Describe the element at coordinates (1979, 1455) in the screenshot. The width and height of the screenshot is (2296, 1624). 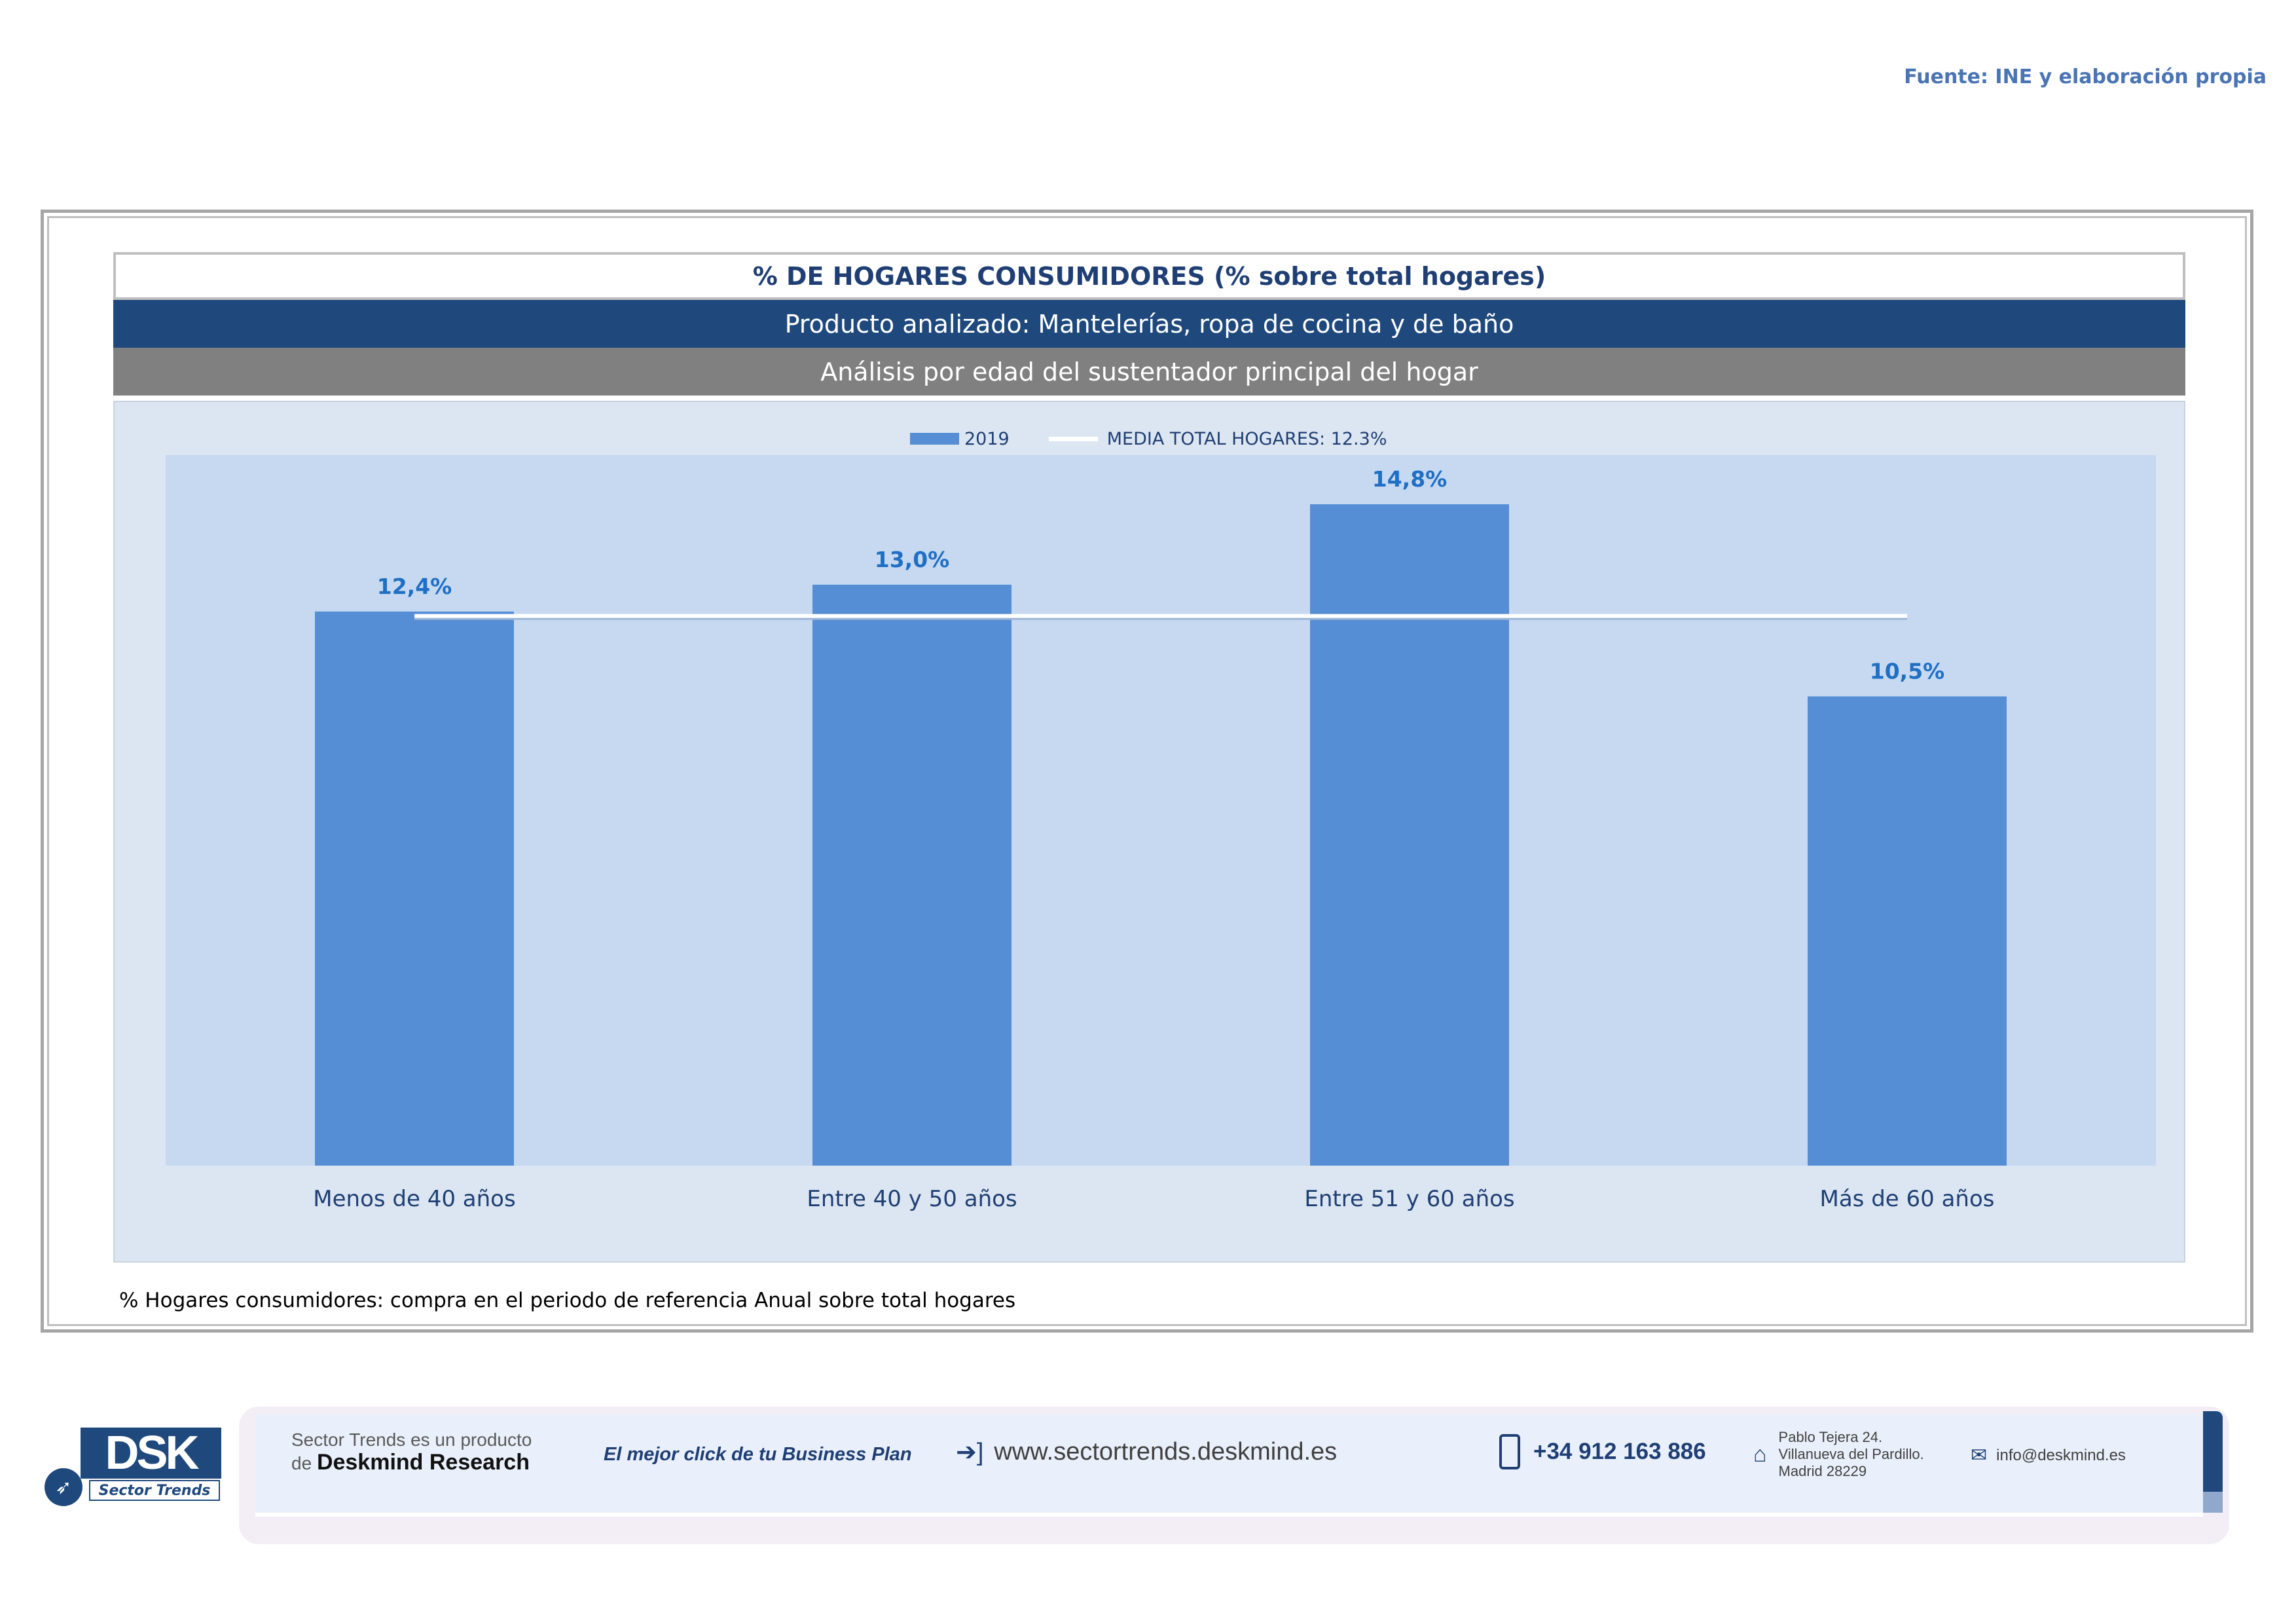
I see `mail-icon: ✉` at that location.